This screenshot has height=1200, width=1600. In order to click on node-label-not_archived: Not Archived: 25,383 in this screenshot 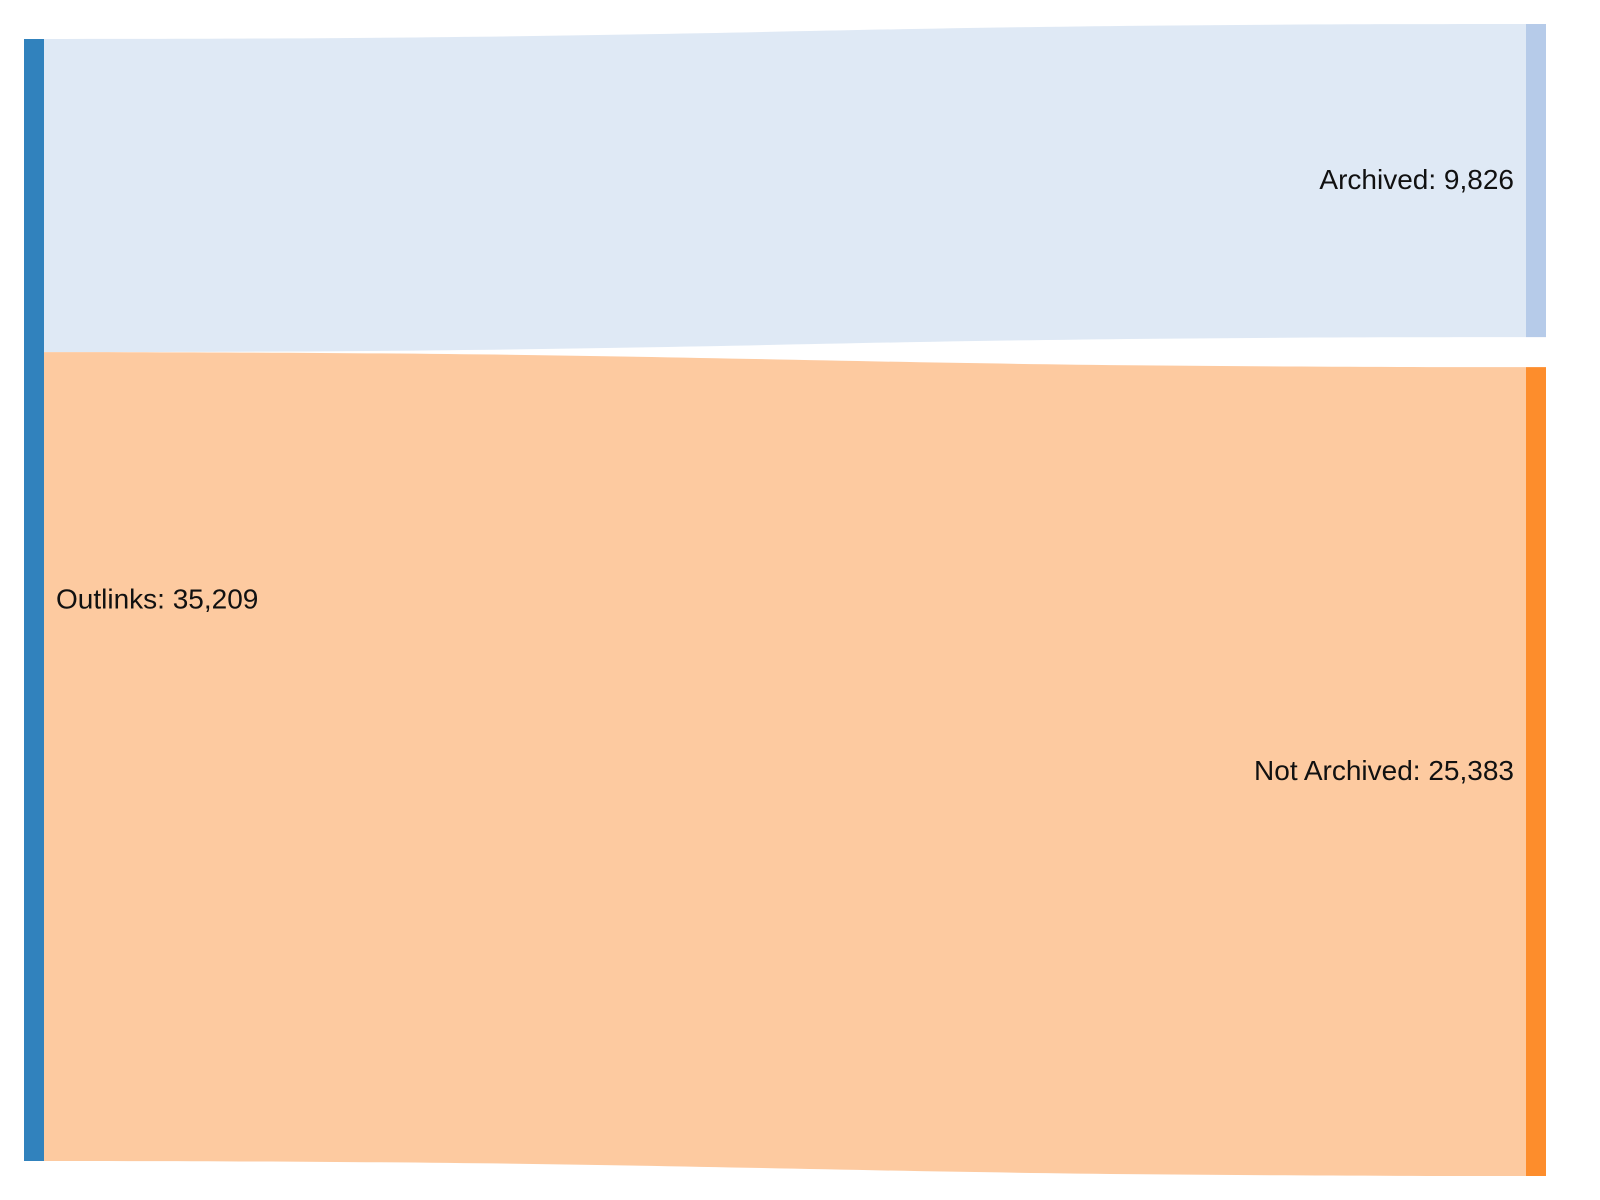, I will do `click(1384, 770)`.